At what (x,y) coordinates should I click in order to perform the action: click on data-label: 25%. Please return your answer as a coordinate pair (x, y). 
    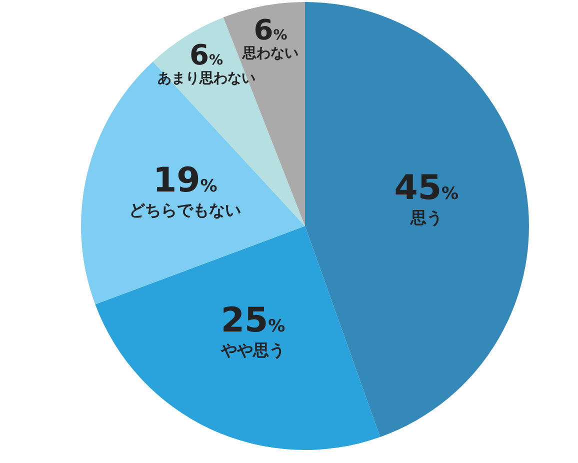
    Looking at the image, I should click on (253, 320).